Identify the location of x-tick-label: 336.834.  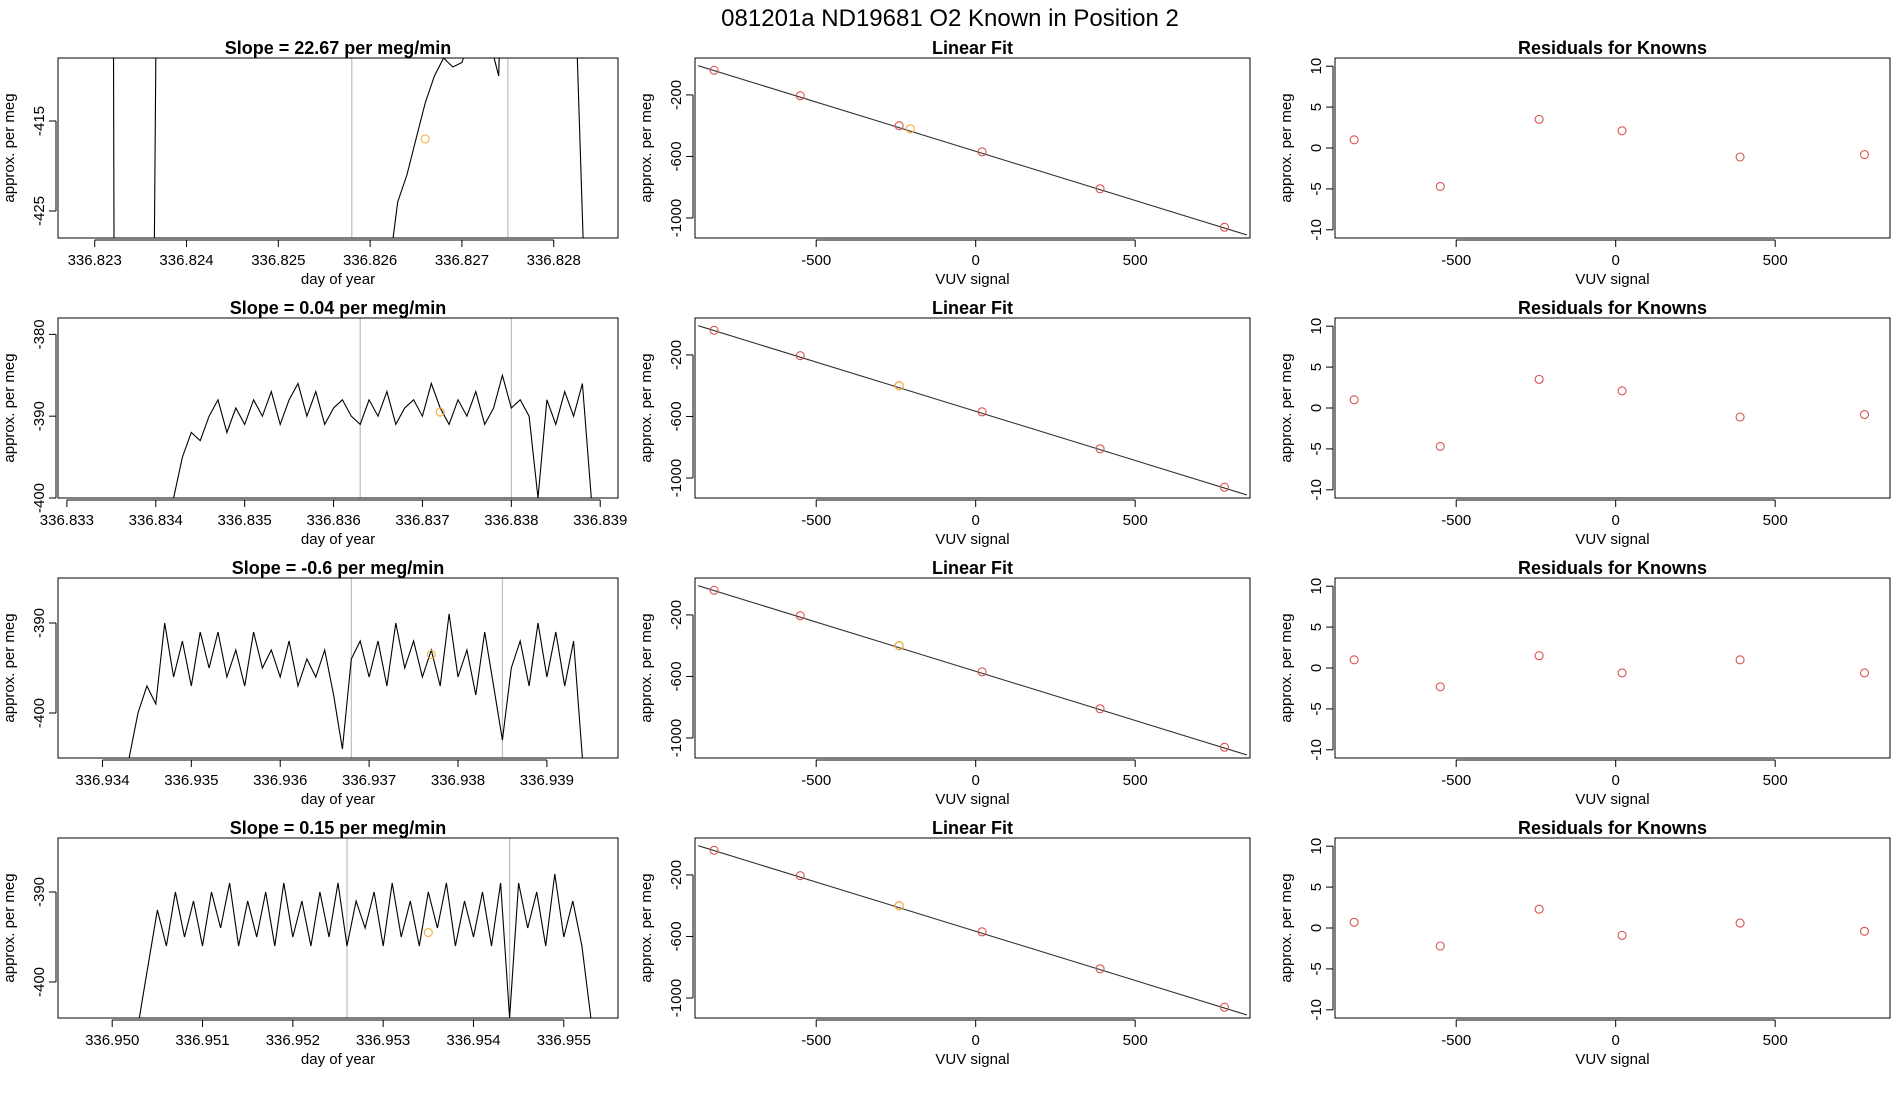
(156, 520).